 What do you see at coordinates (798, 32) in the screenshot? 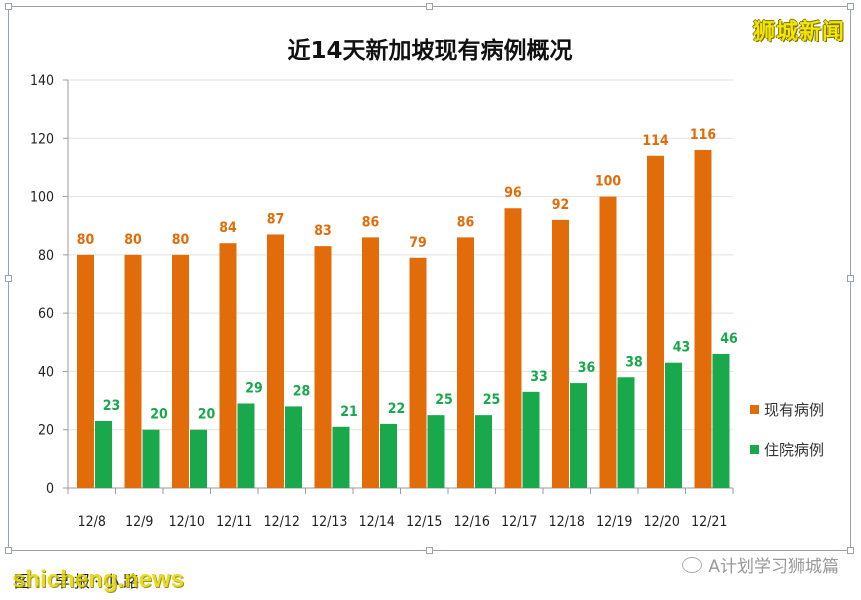
I see `brand-logo: 狮城新闻` at bounding box center [798, 32].